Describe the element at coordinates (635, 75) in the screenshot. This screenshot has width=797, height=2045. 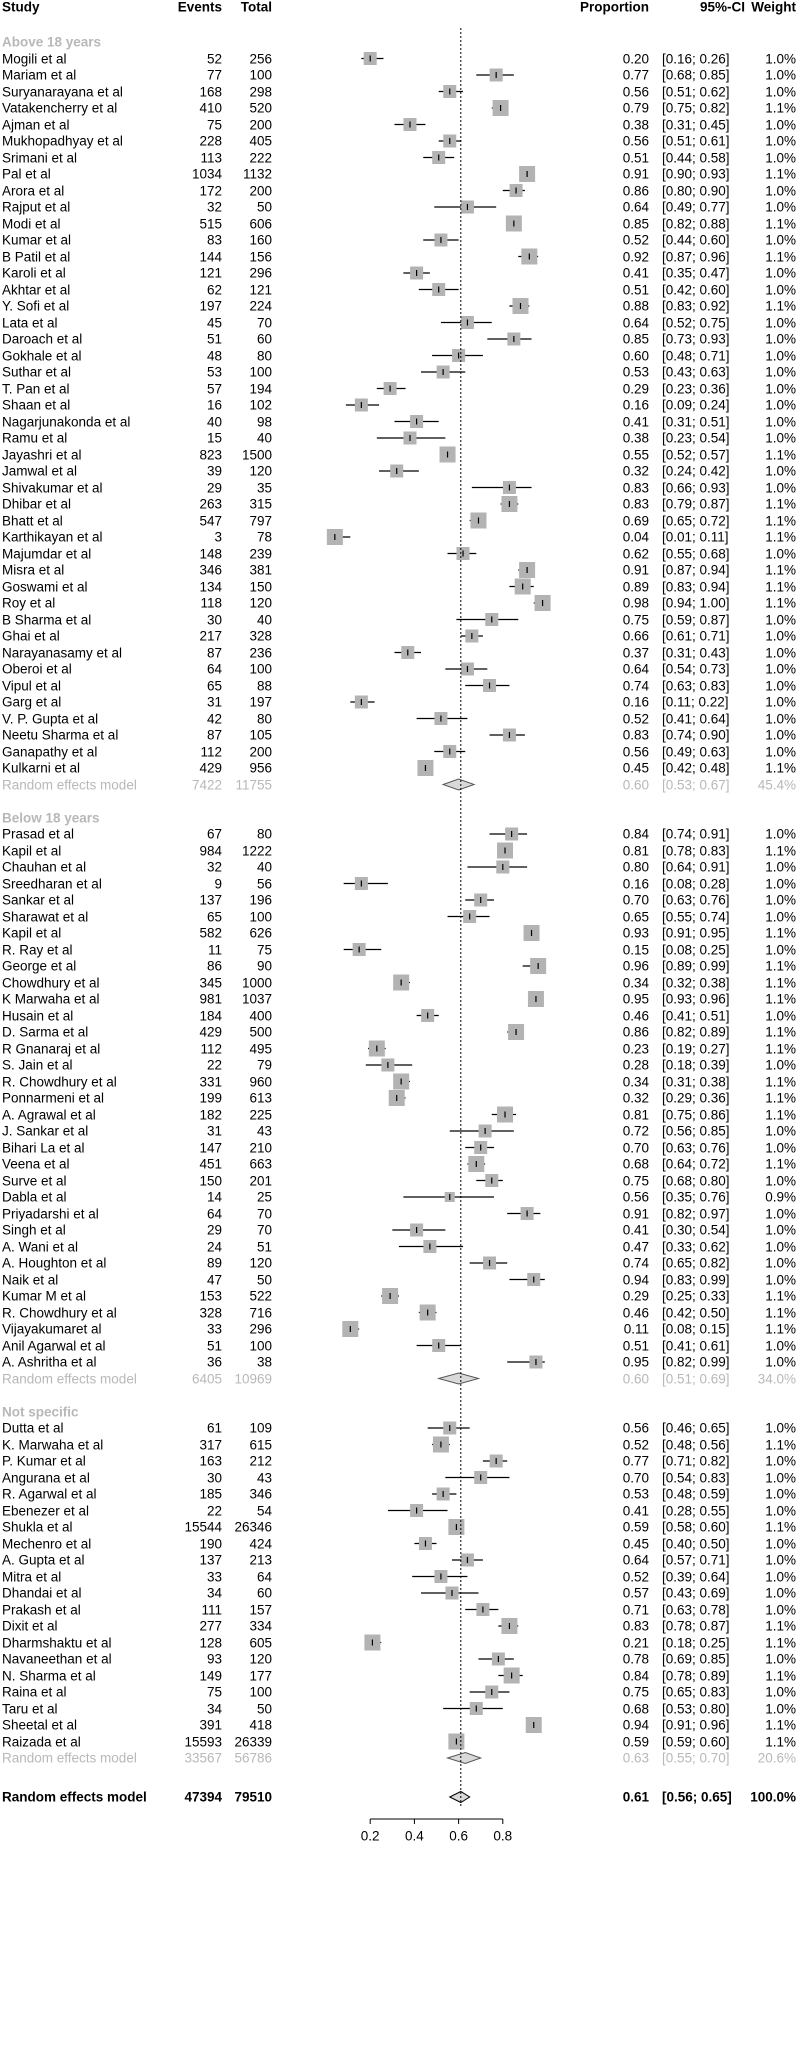
I see `study-proportion: 0.77` at that location.